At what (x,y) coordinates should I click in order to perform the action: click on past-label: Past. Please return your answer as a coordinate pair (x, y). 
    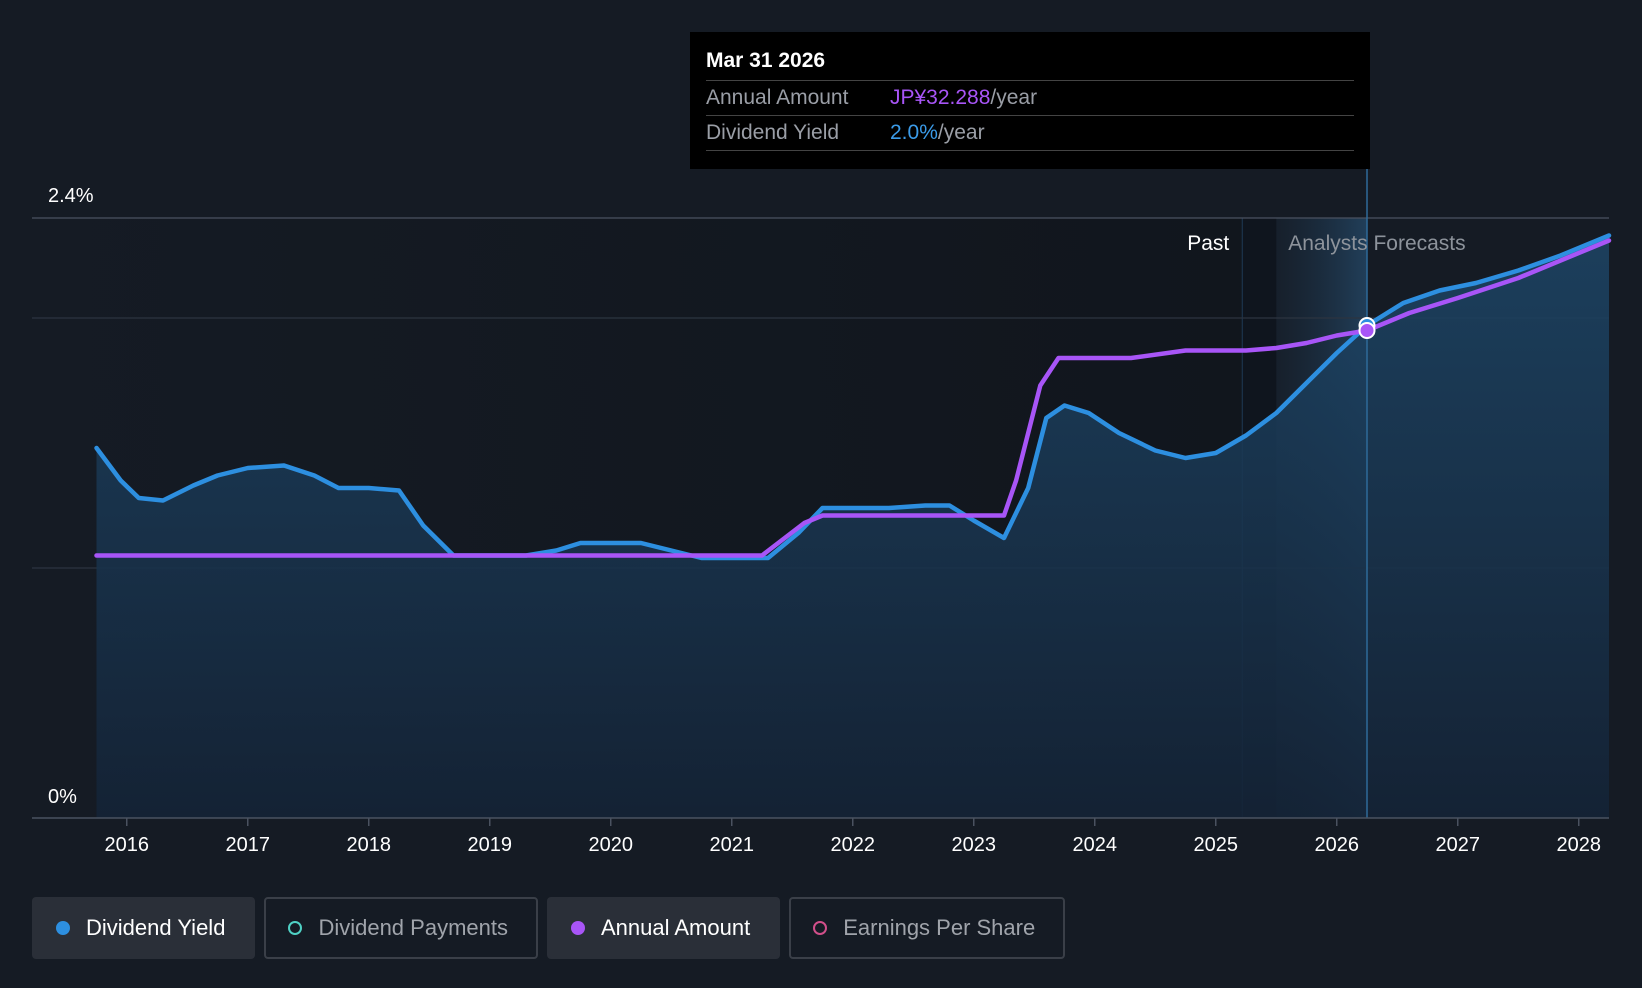
    Looking at the image, I should click on (1208, 243).